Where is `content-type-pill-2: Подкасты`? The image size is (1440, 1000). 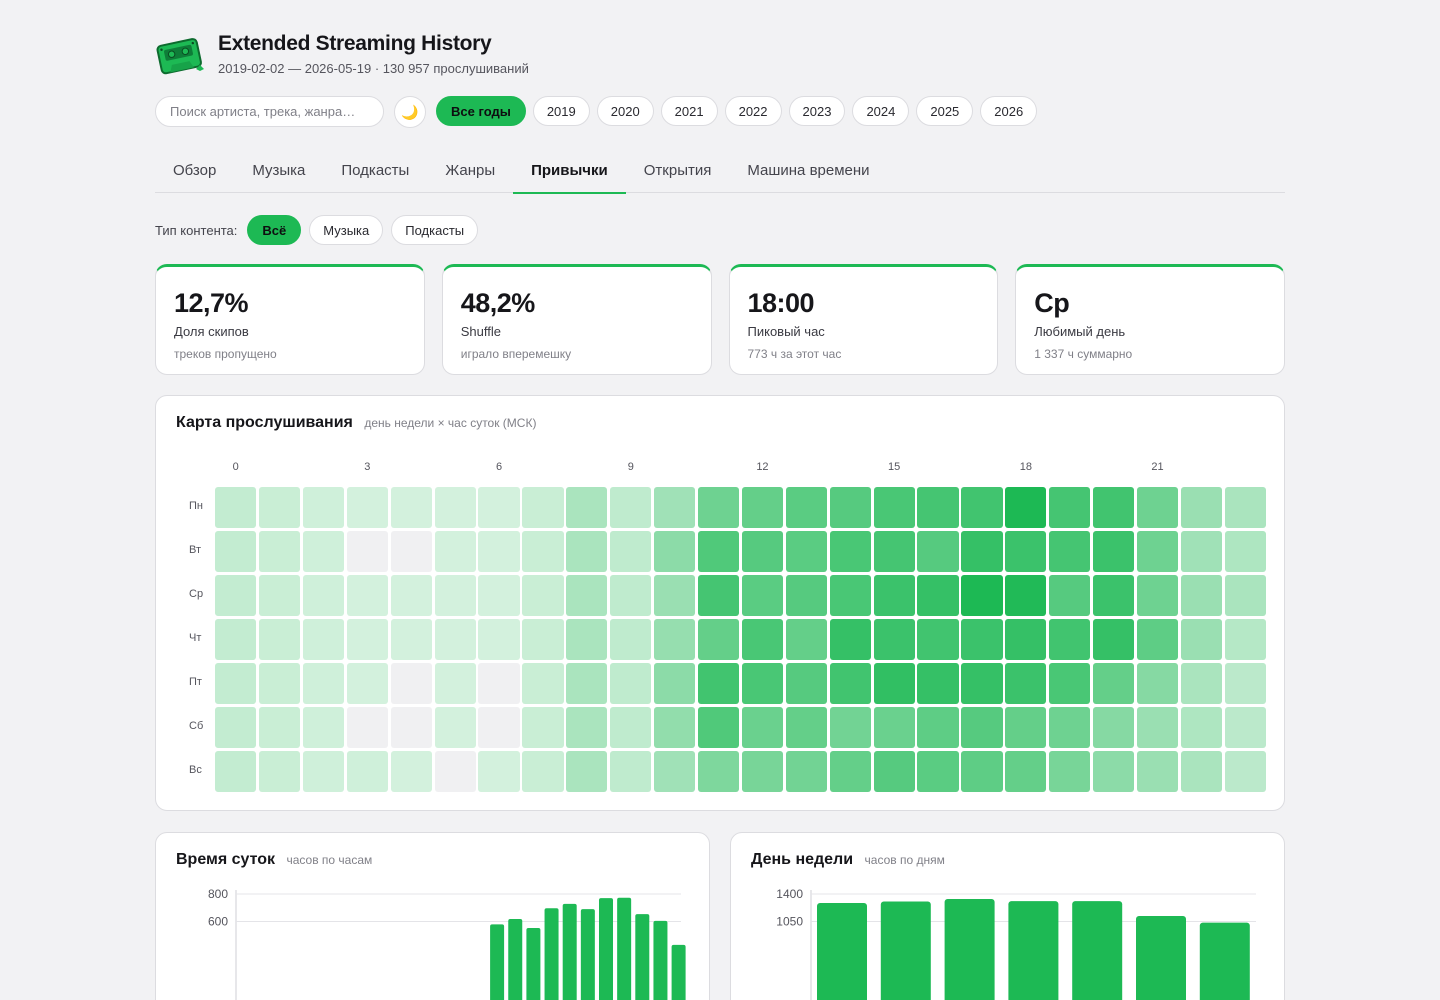
content-type-pill-2: Подкасты is located at coordinates (435, 230).